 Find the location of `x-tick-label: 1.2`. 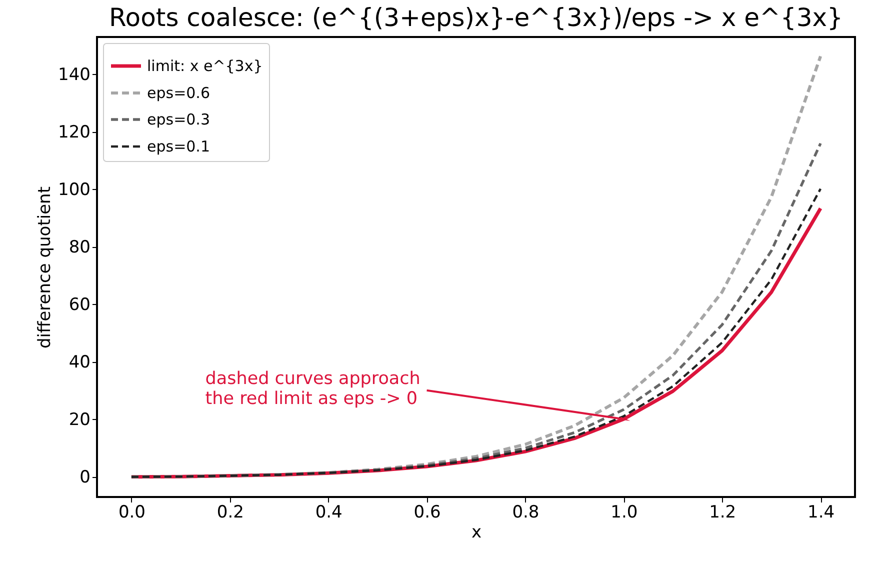

x-tick-label: 1.2 is located at coordinates (722, 512).